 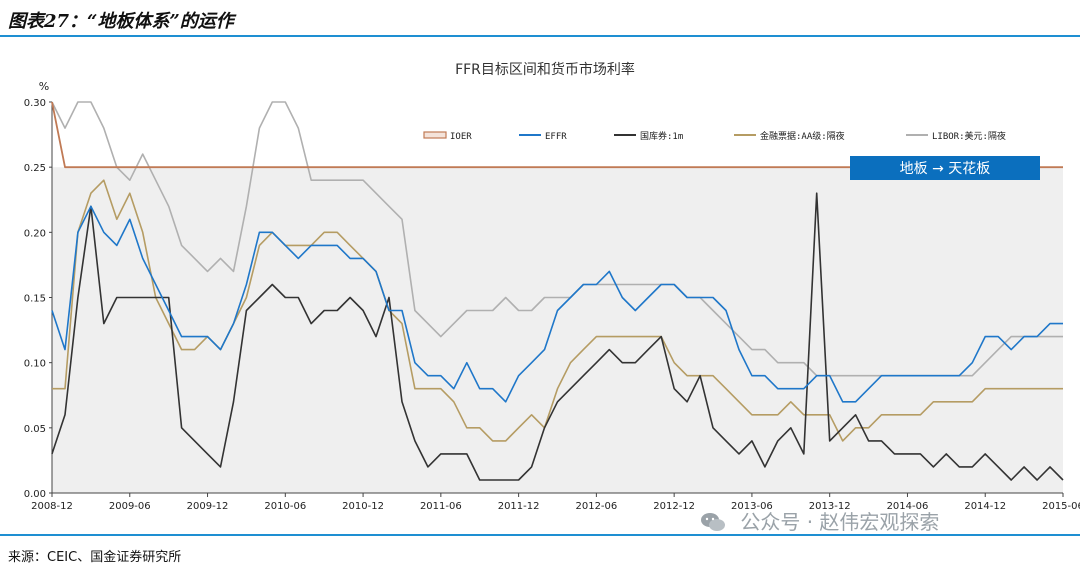 I want to click on watermark-text: 公众号 · 赵伟宏观探索, so click(x=840, y=522).